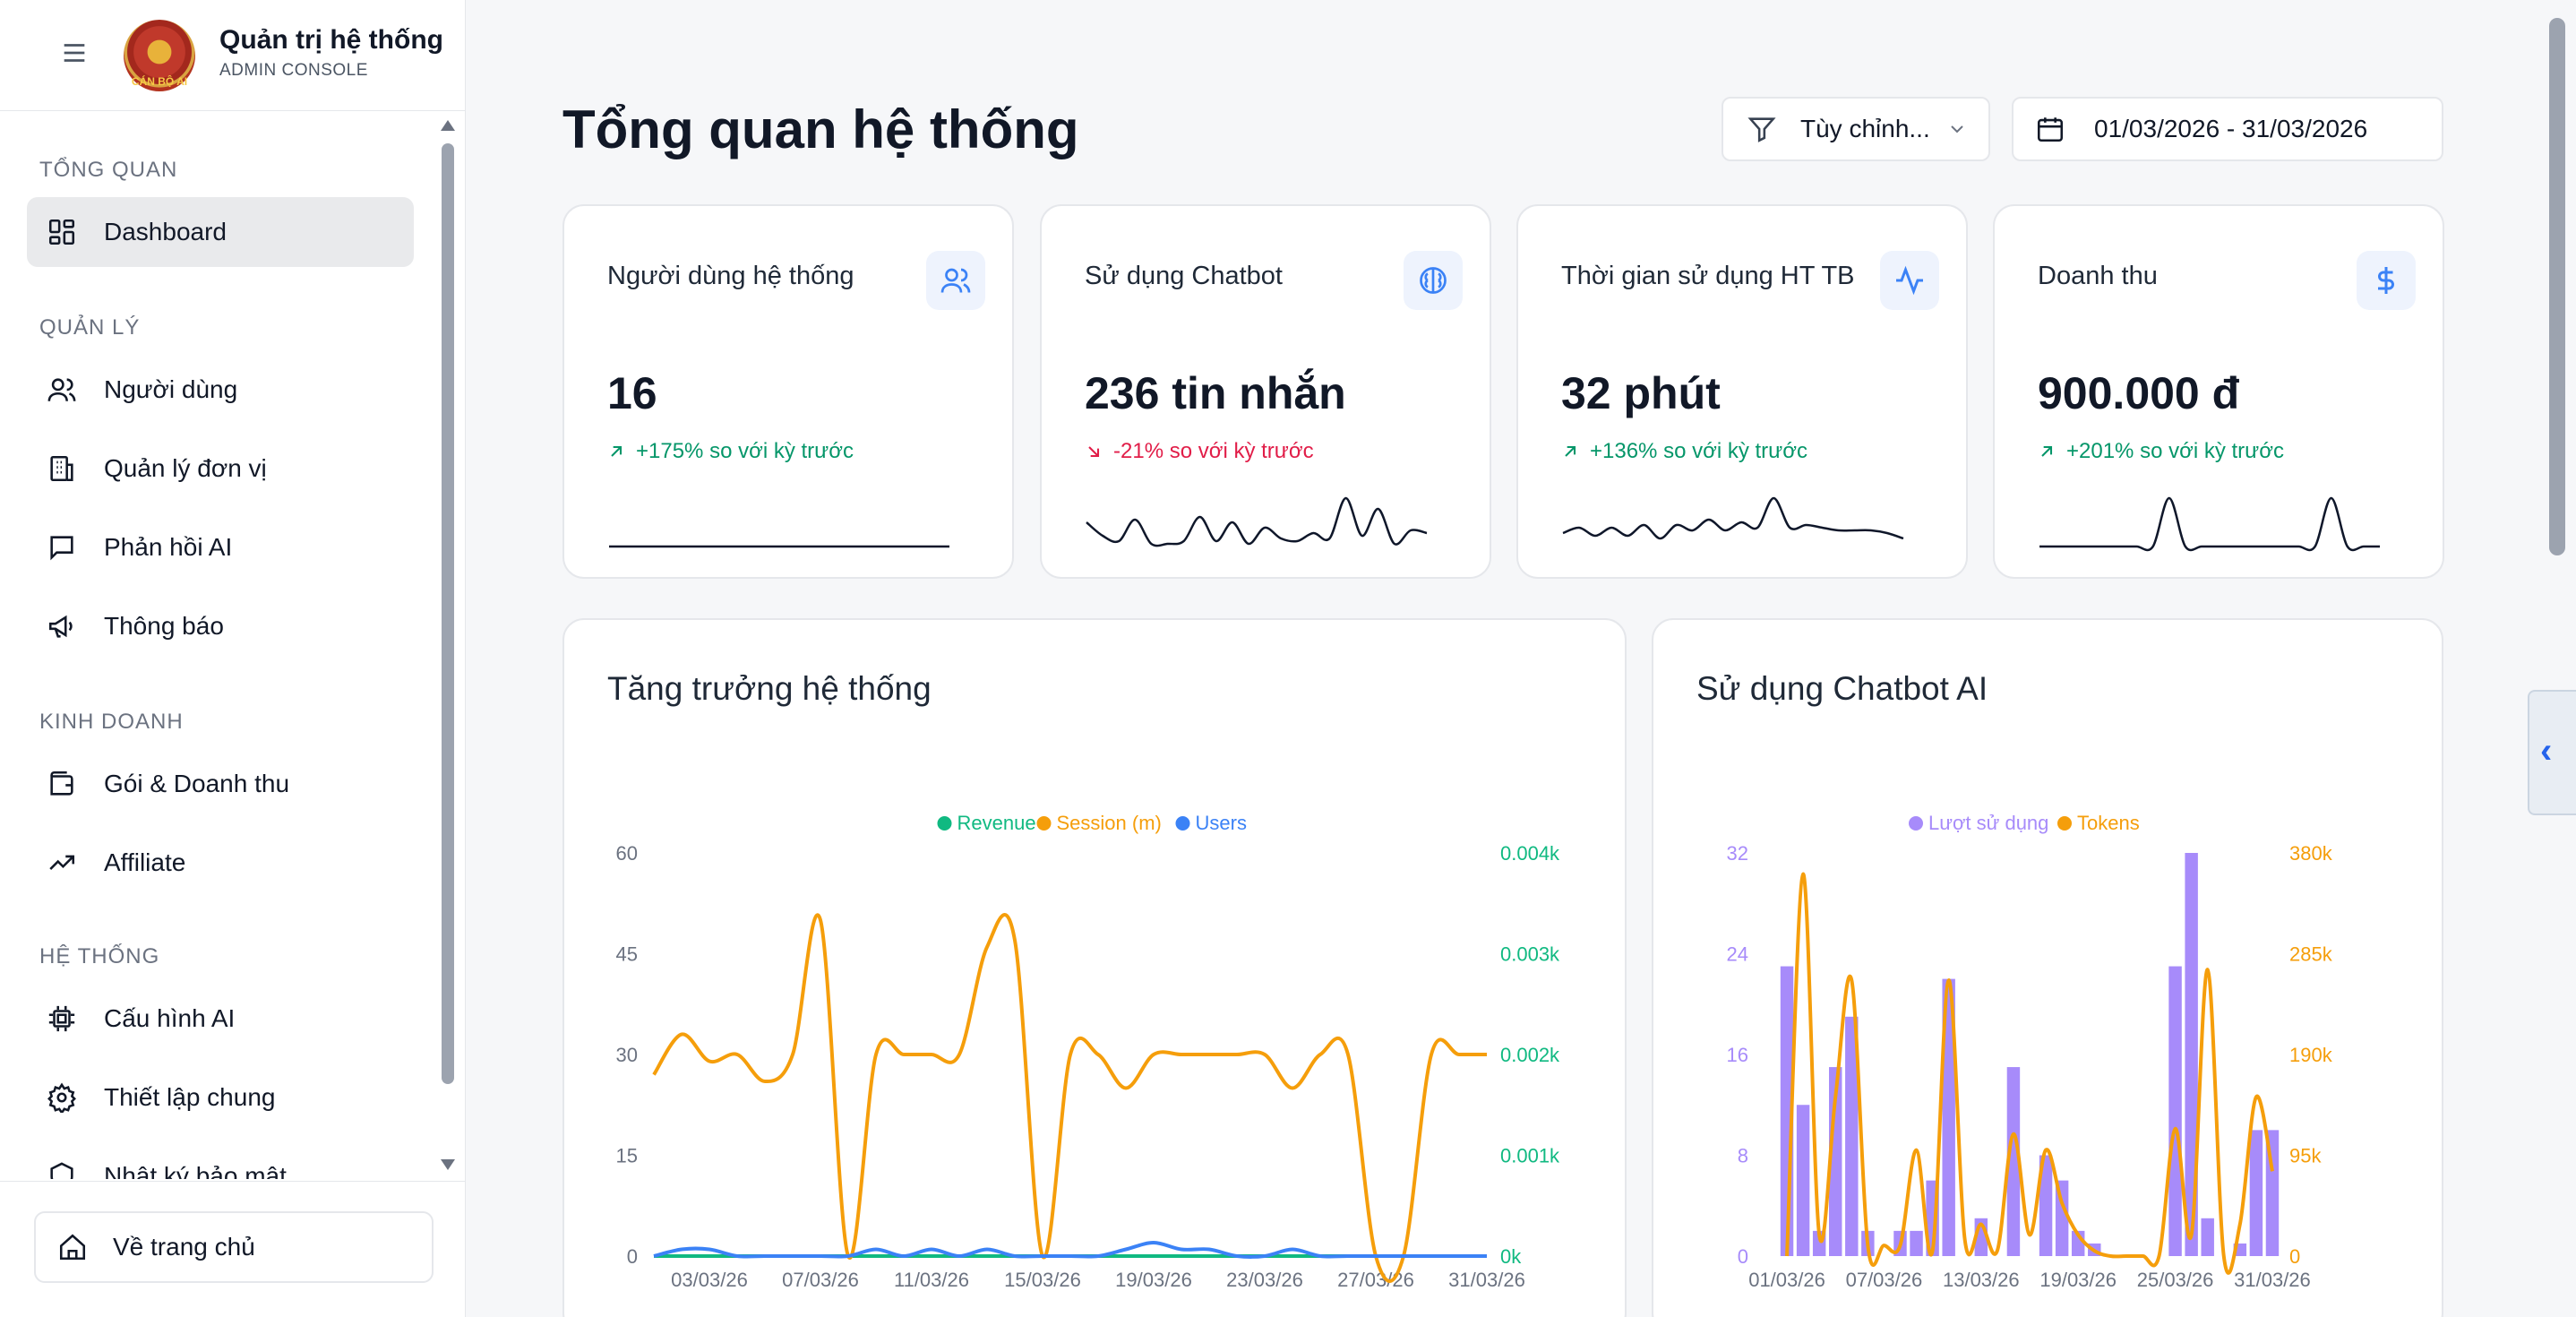  What do you see at coordinates (2098, 276) in the screenshot?
I see `stat-title: Doanh thu` at bounding box center [2098, 276].